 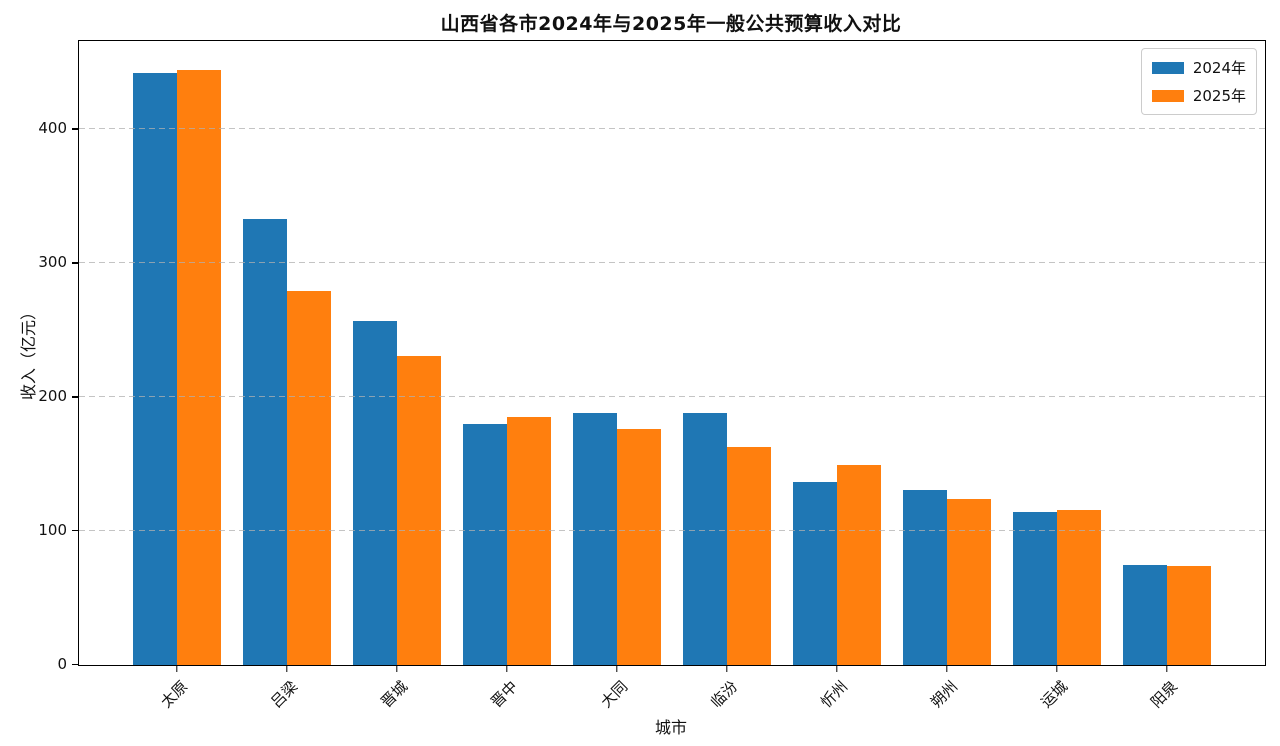 I want to click on xtick-label-8: 运城, so click(x=1054, y=694).